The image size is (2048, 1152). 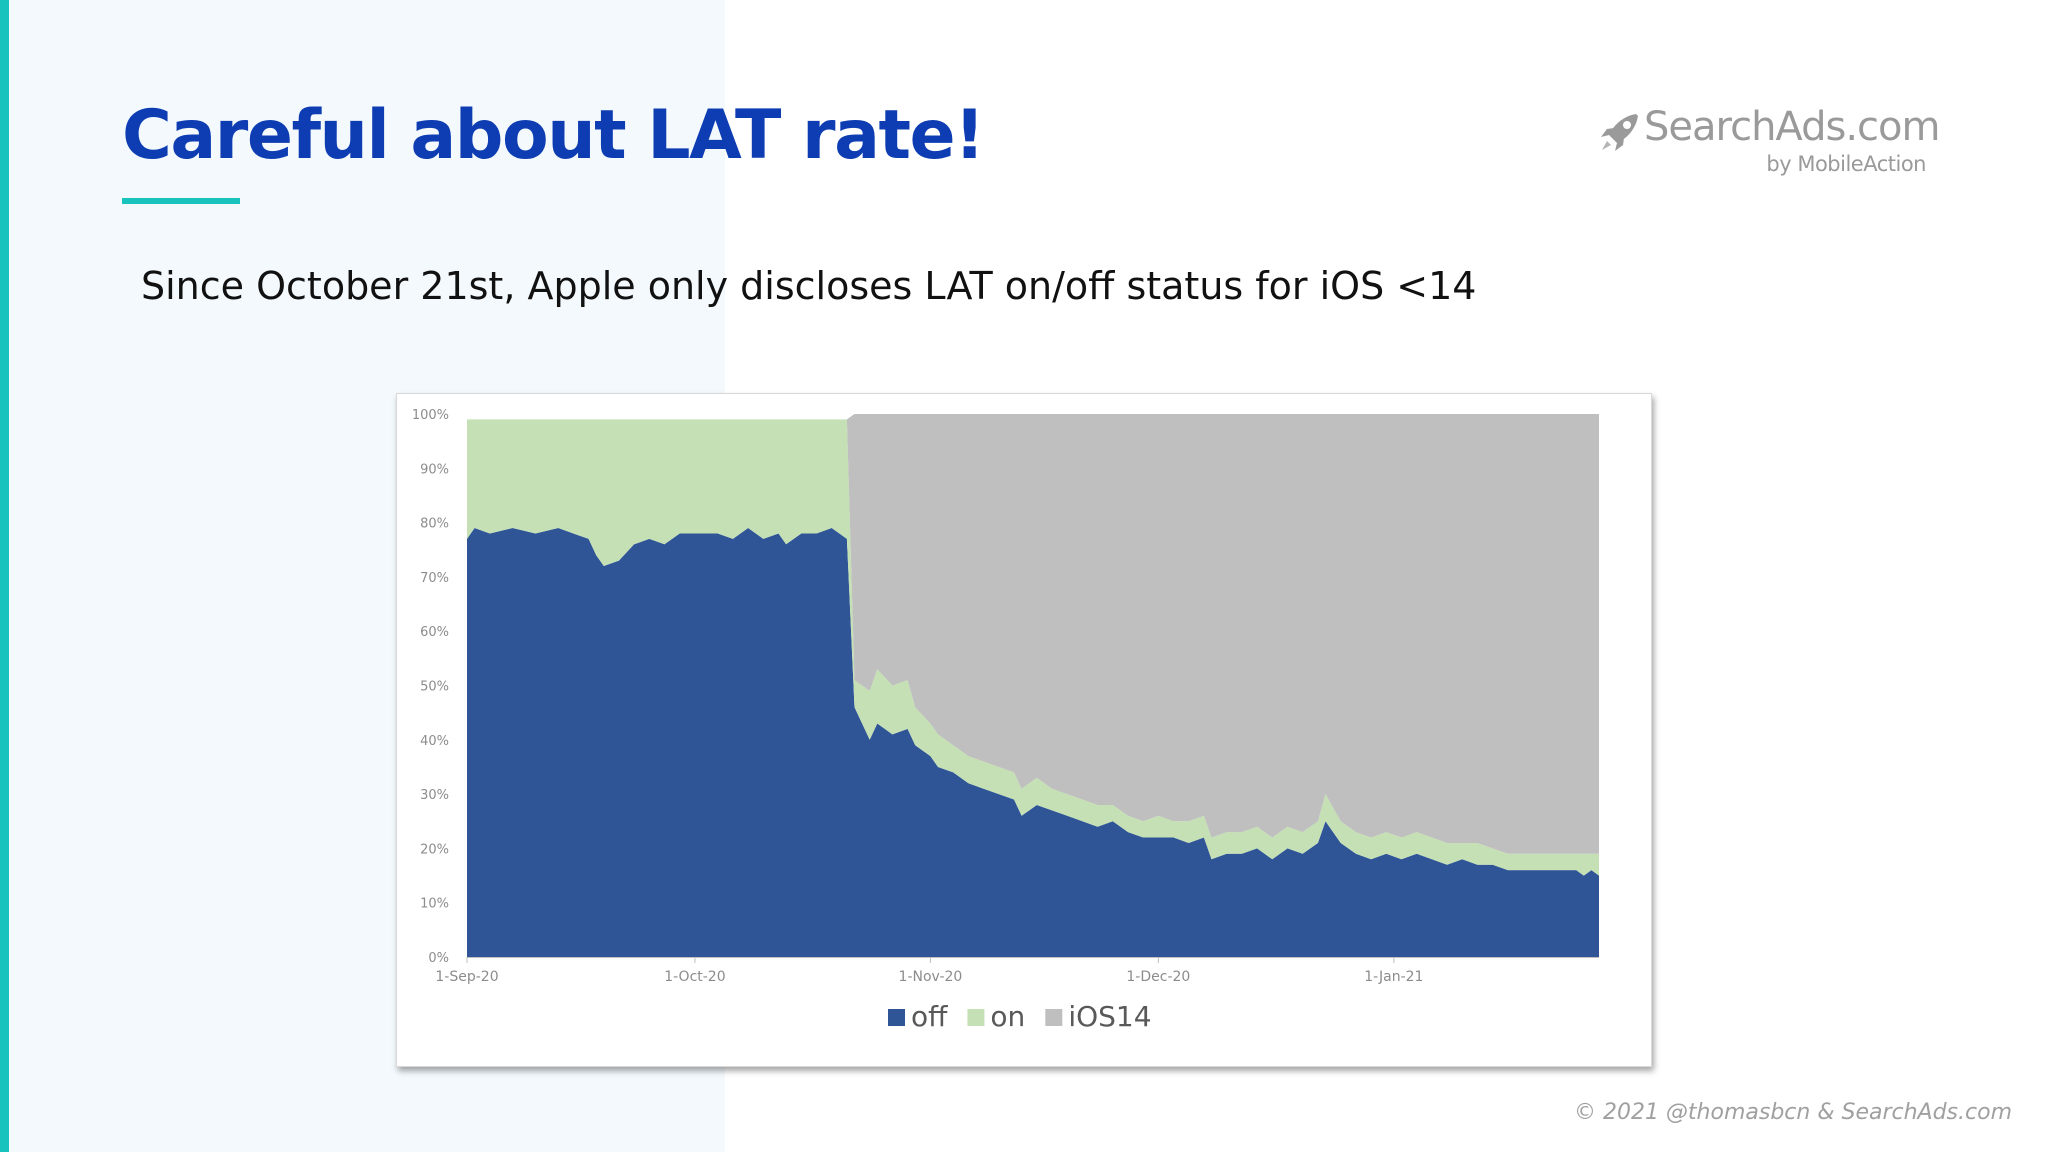 I want to click on slide-title: Careful about LAT rate!, so click(x=553, y=135).